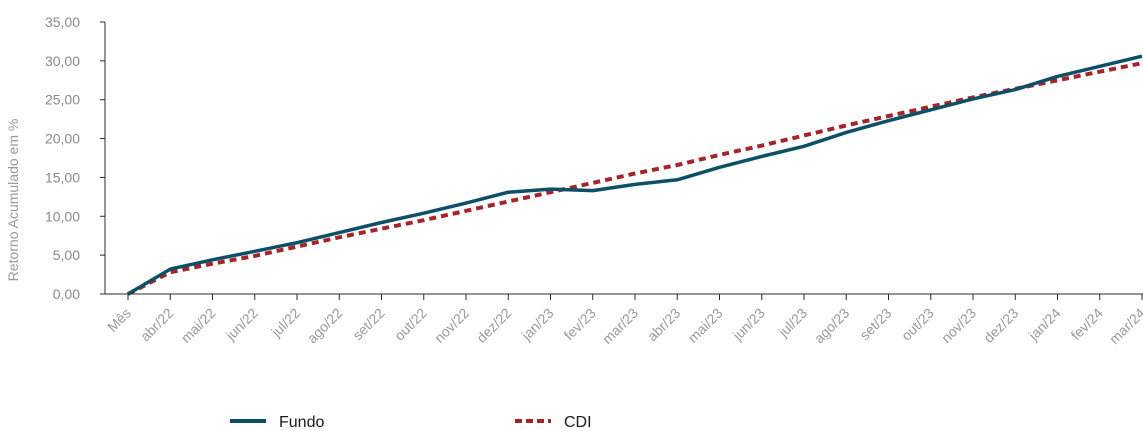  What do you see at coordinates (62, 61) in the screenshot?
I see `y-tick-label: 30,00` at bounding box center [62, 61].